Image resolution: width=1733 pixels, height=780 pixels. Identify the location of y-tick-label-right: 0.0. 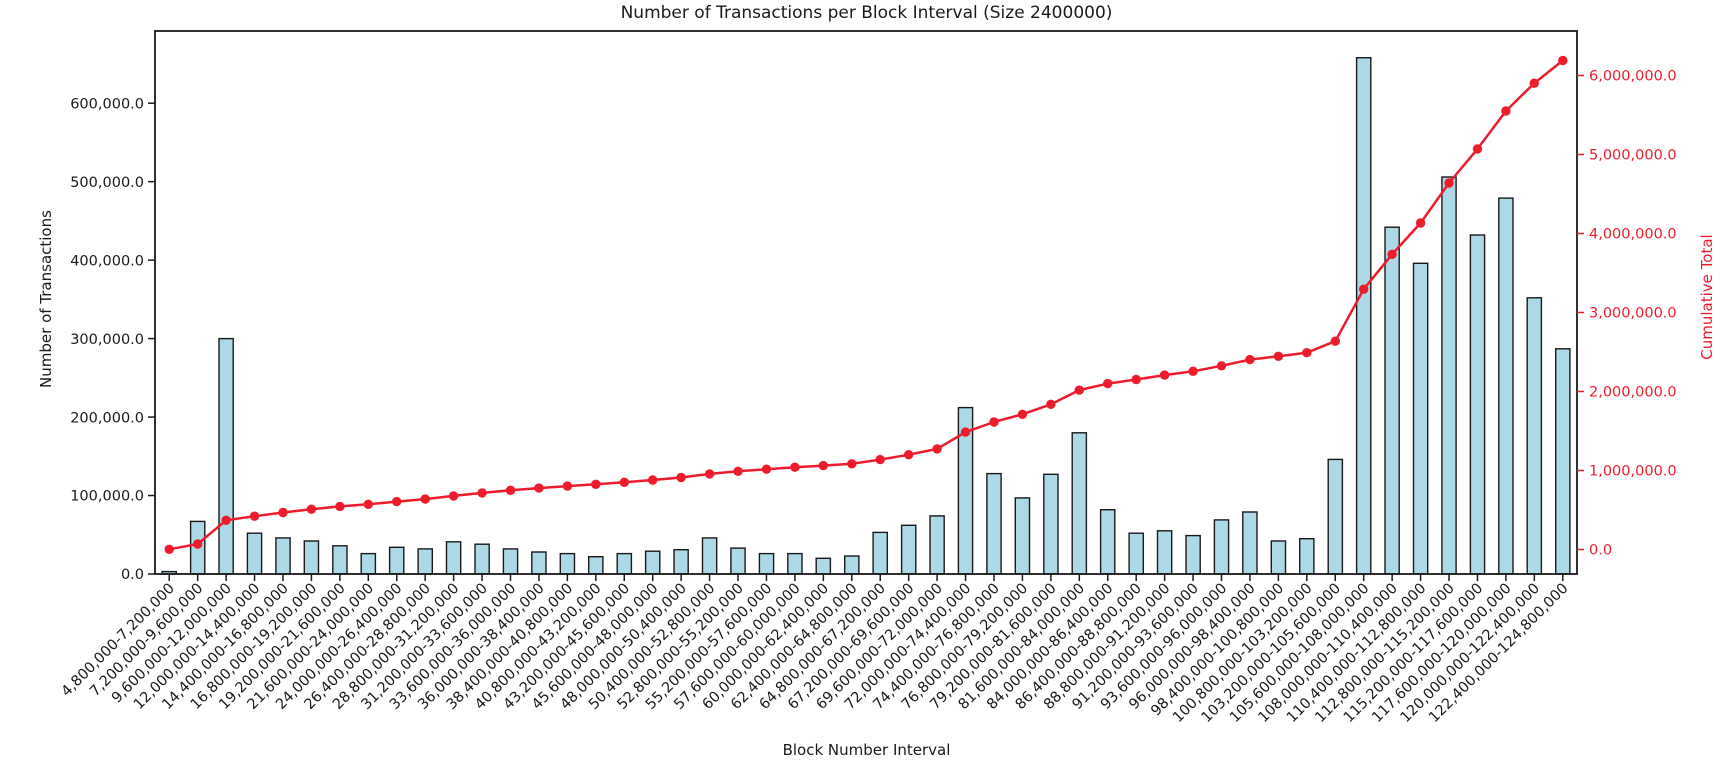
(1600, 551).